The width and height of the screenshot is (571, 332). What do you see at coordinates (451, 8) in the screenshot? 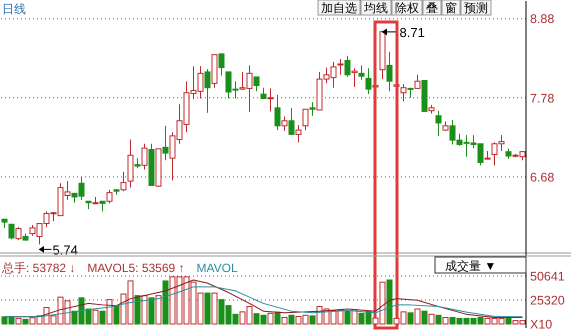
I see `text: 窗` at bounding box center [451, 8].